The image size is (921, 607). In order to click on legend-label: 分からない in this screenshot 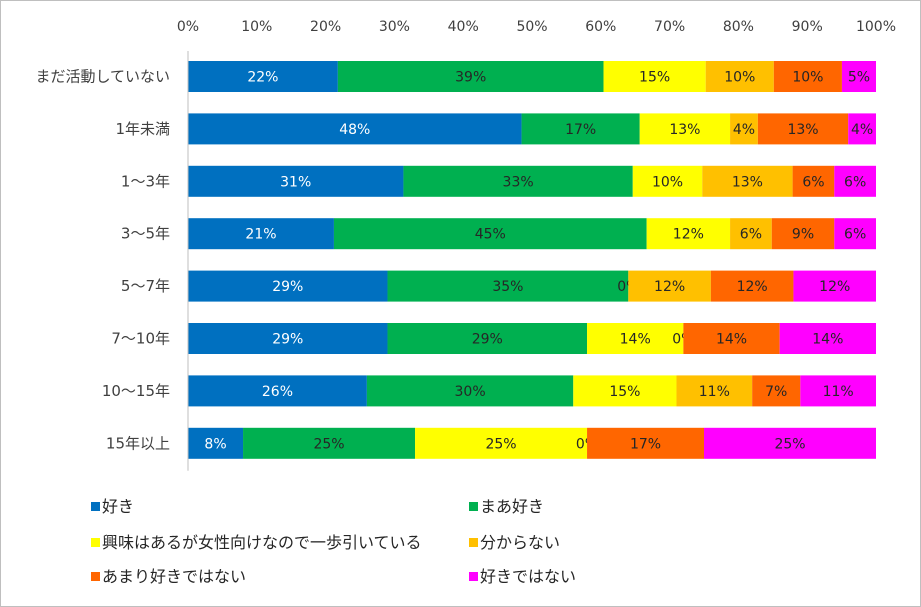, I will do `click(520, 542)`.